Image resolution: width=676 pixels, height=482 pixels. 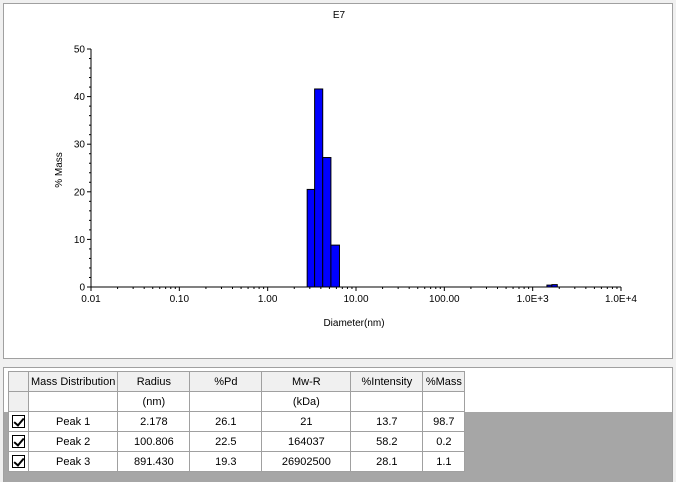 I want to click on x-tick-label: 1.0E+4, so click(x=621, y=299).